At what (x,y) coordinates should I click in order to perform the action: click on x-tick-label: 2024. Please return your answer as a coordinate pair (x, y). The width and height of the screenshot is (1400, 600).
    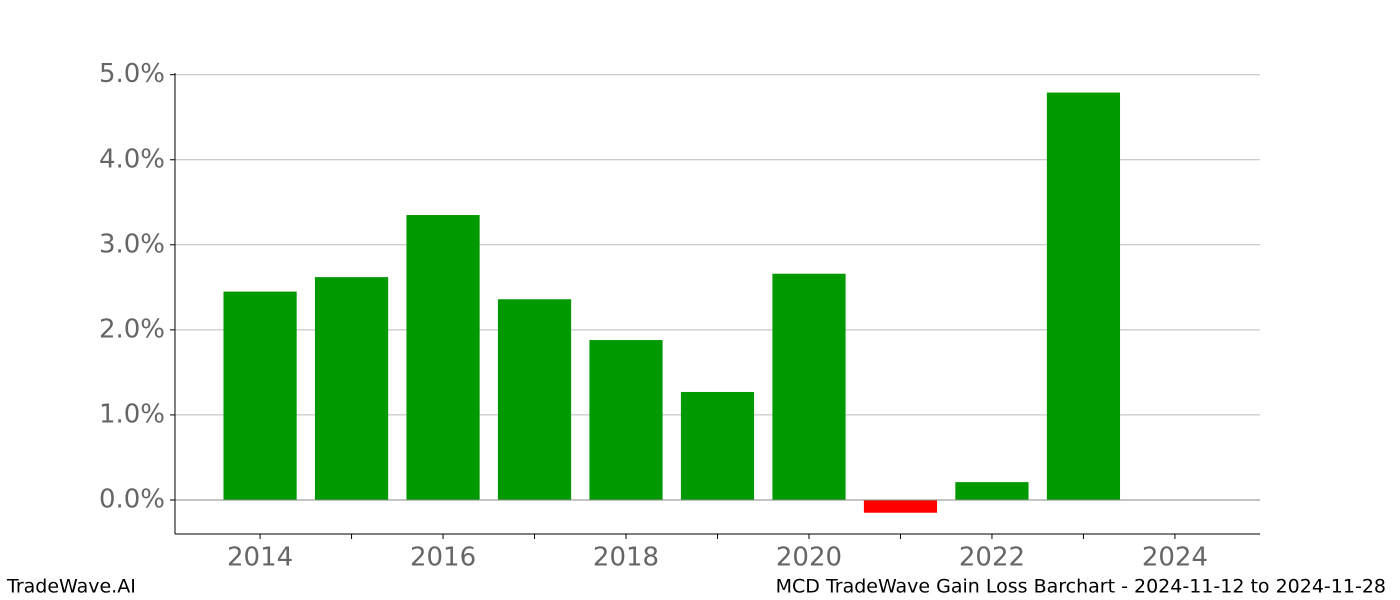
    Looking at the image, I should click on (1175, 558).